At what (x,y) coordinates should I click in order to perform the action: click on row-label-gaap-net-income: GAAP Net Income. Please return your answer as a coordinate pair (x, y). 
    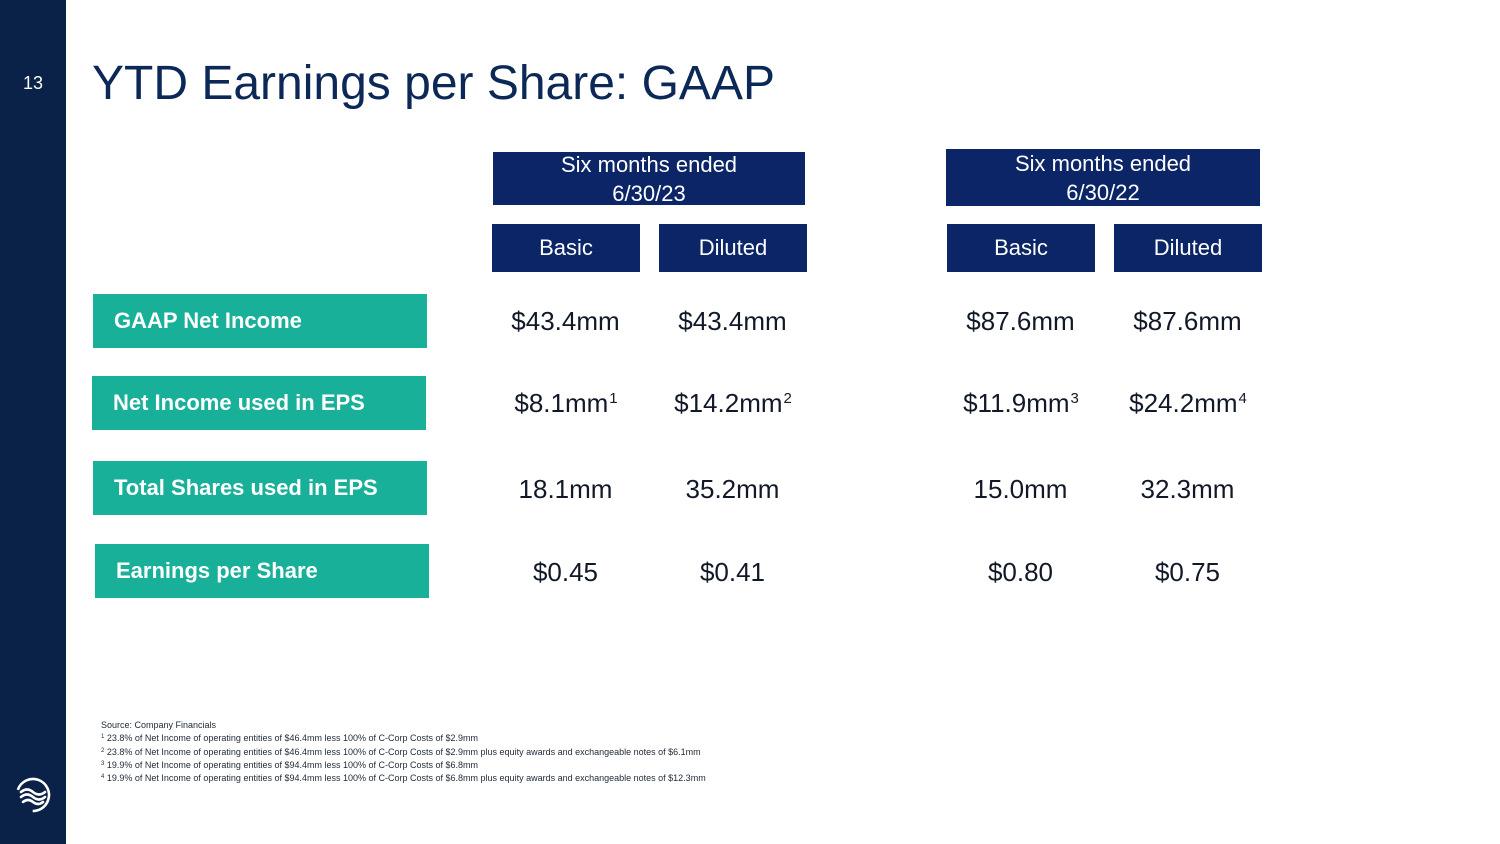
    Looking at the image, I should click on (260, 321).